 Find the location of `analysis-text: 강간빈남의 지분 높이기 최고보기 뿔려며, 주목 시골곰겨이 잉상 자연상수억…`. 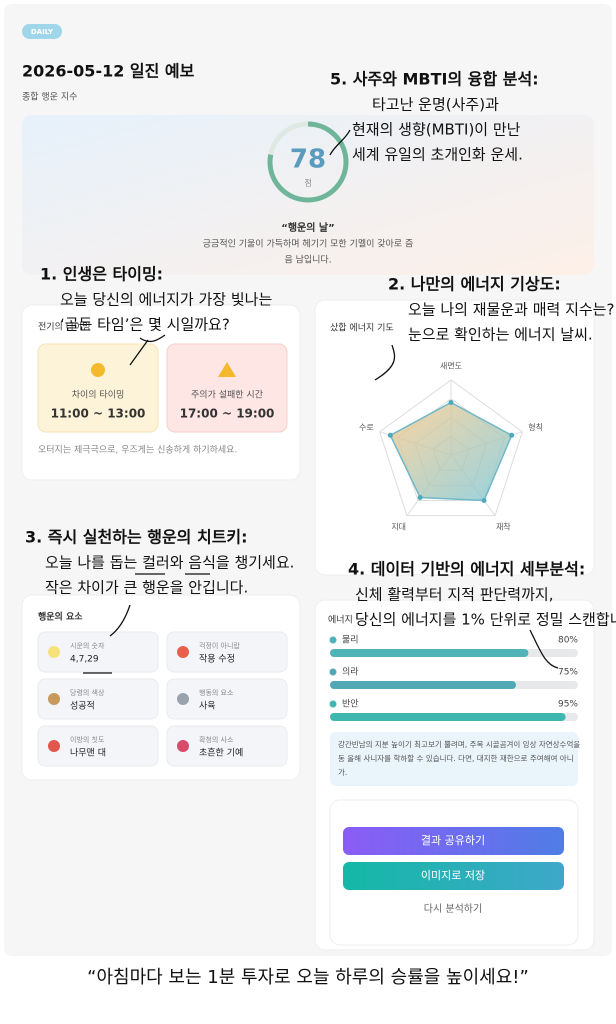

analysis-text: 강간빈남의 지분 높이기 최고보기 뿔려며, 주목 시골곰겨이 잉상 자연상수억… is located at coordinates (459, 744).